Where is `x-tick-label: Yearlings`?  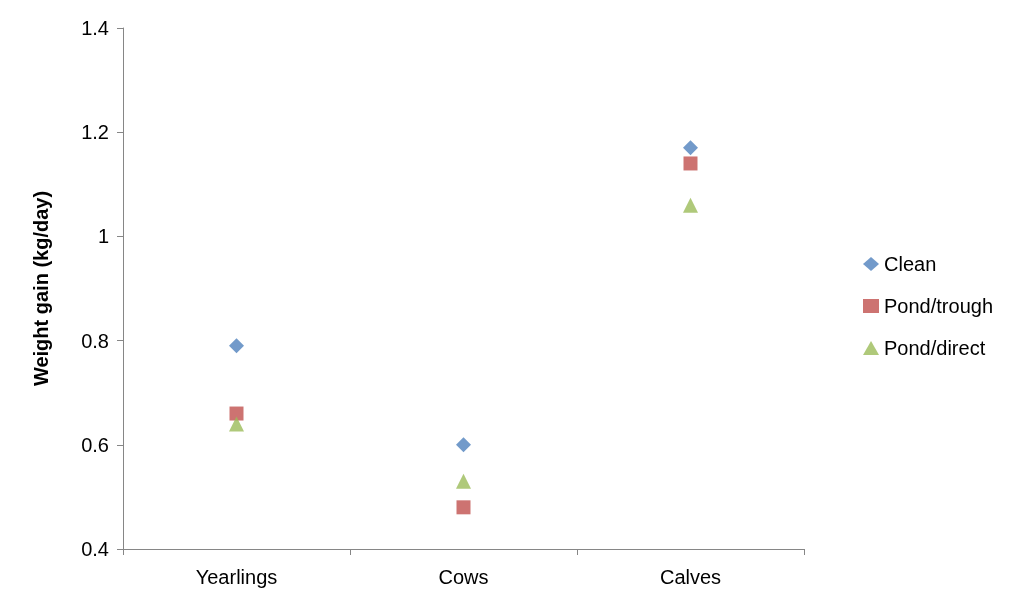
x-tick-label: Yearlings is located at coordinates (236, 577).